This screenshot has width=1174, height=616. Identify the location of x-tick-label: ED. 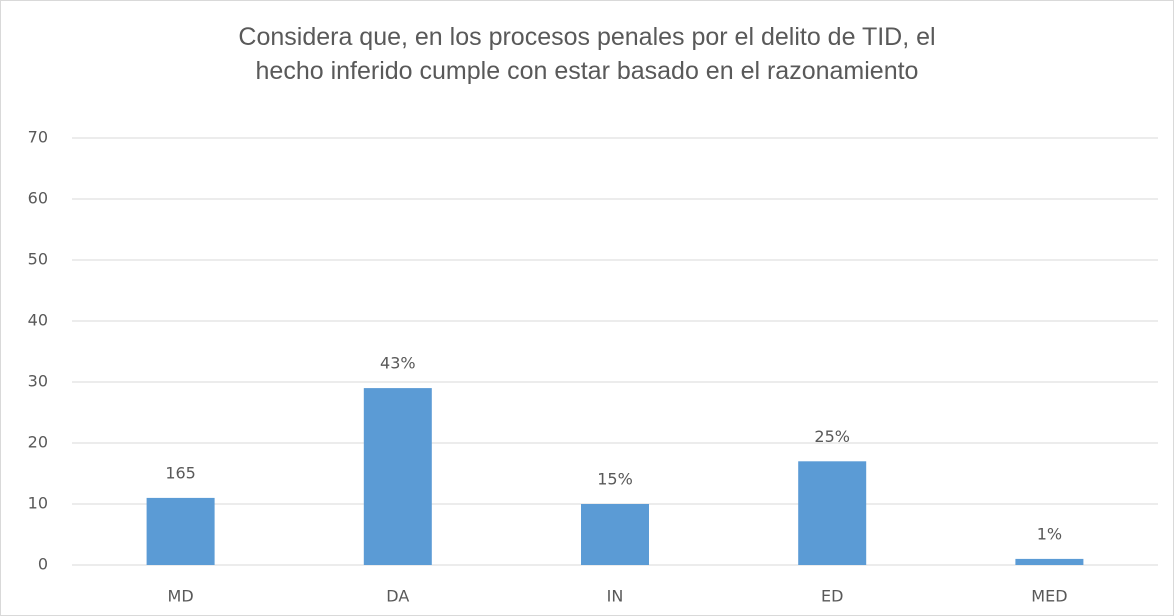
(832, 596).